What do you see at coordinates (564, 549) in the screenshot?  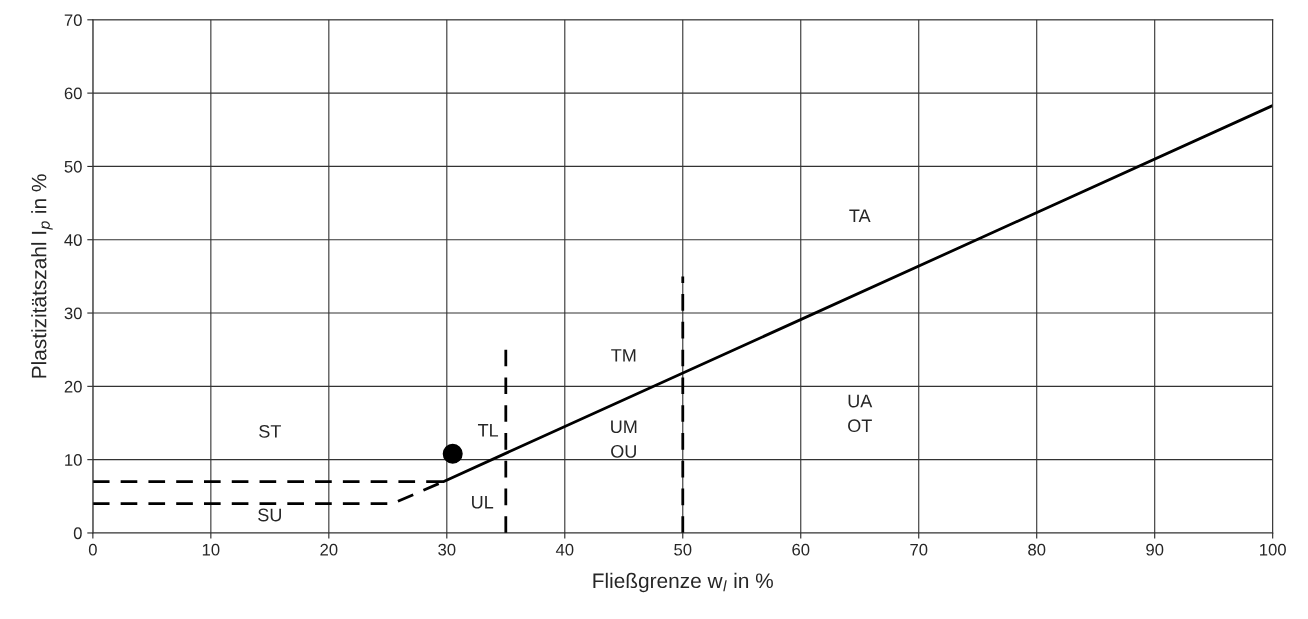 I see `x-tick-label: 40` at bounding box center [564, 549].